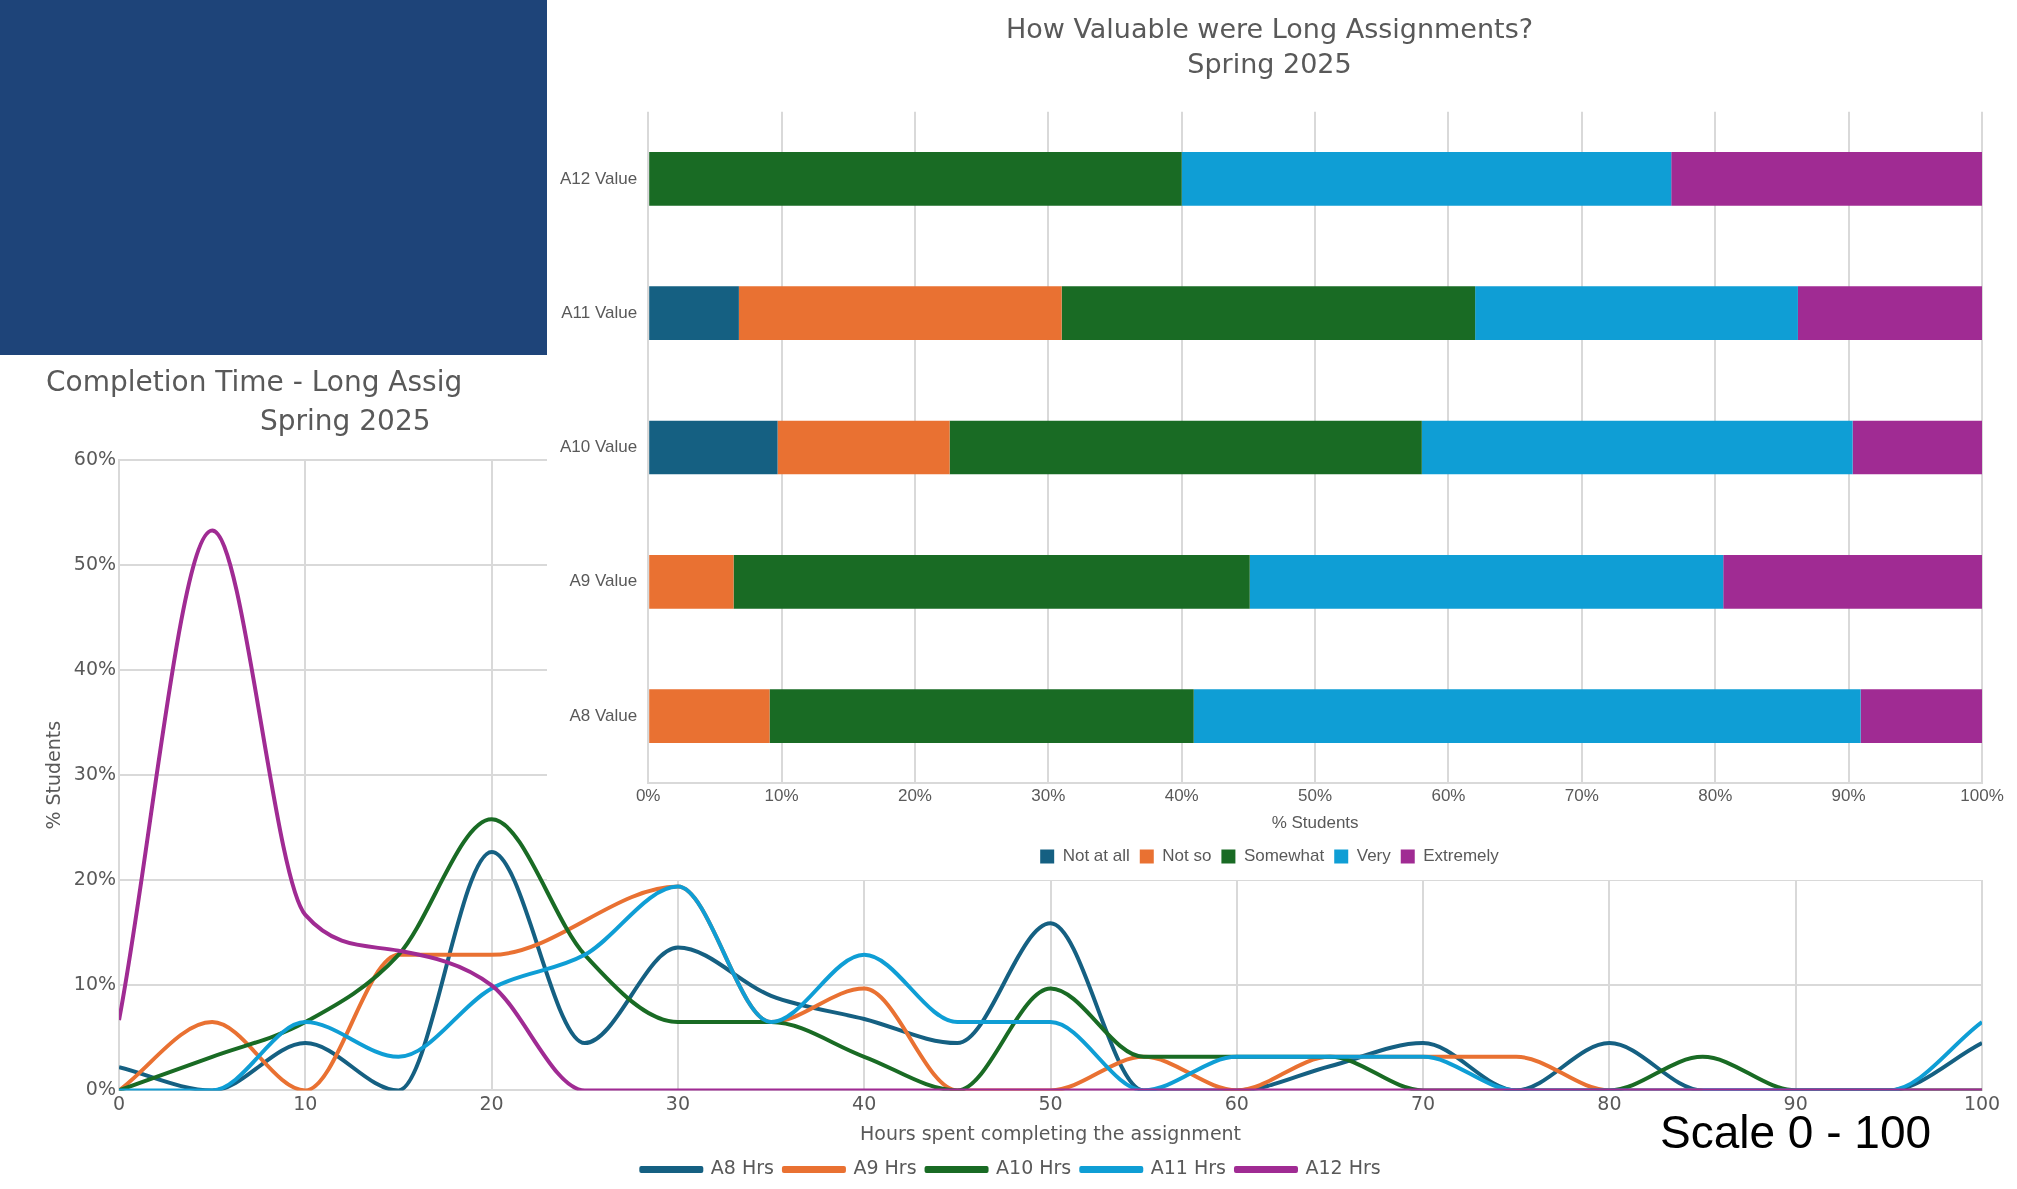 Image resolution: width=2017 pixels, height=1189 pixels. Describe the element at coordinates (1374, 856) in the screenshot. I see `legend-label: Very` at that location.